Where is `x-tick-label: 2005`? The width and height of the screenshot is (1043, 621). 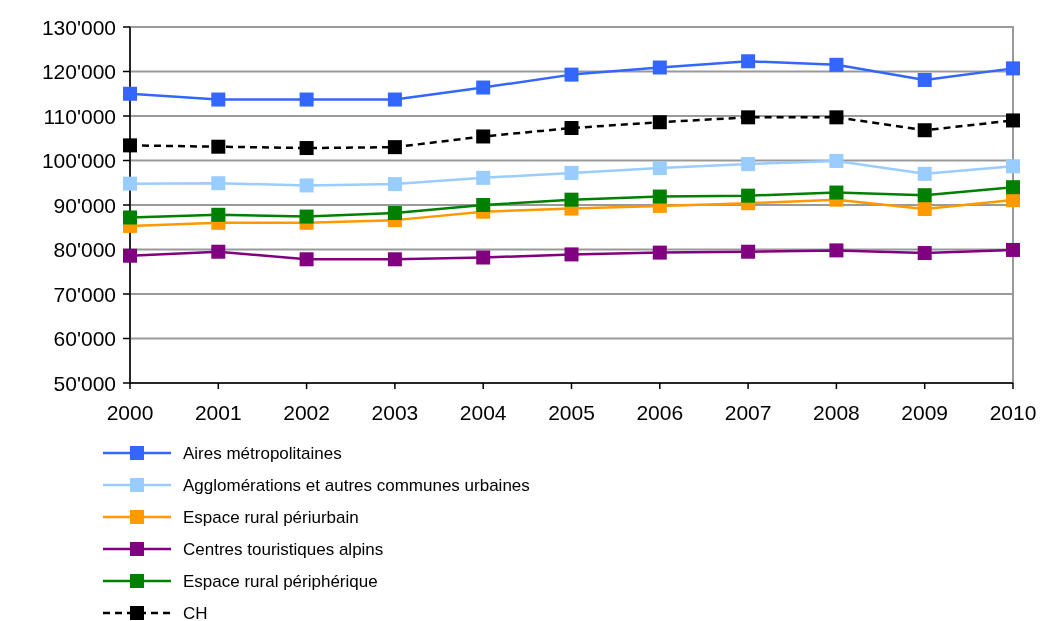 x-tick-label: 2005 is located at coordinates (571, 412).